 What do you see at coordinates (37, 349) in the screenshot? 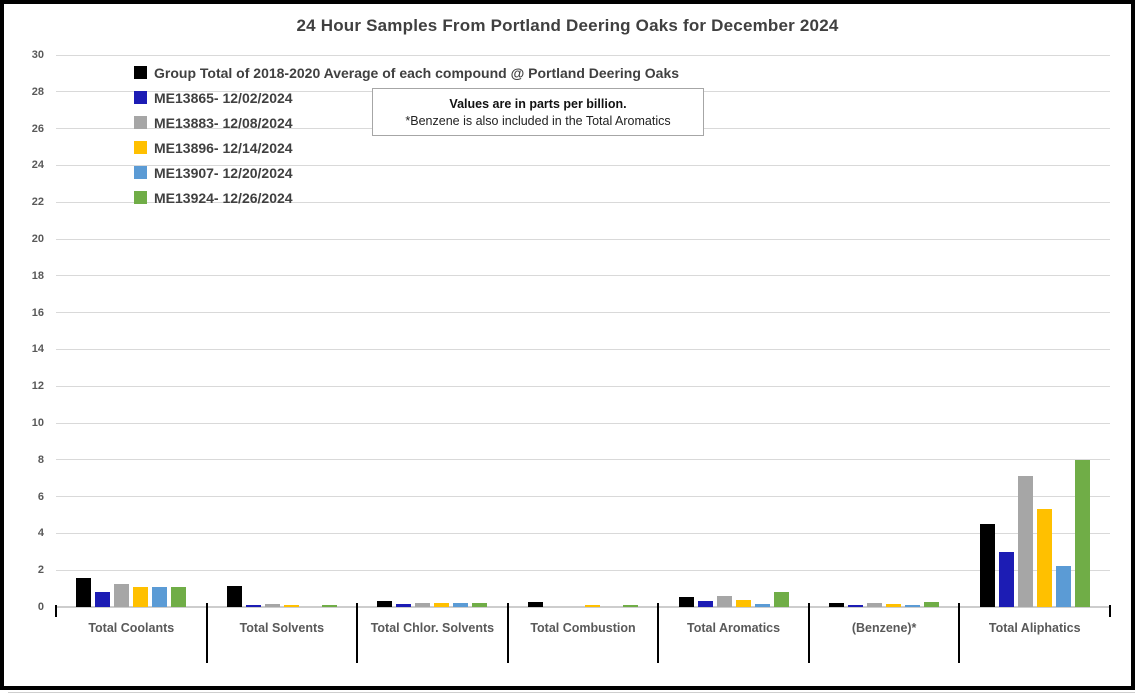
I see `y-axis-label: 14` at bounding box center [37, 349].